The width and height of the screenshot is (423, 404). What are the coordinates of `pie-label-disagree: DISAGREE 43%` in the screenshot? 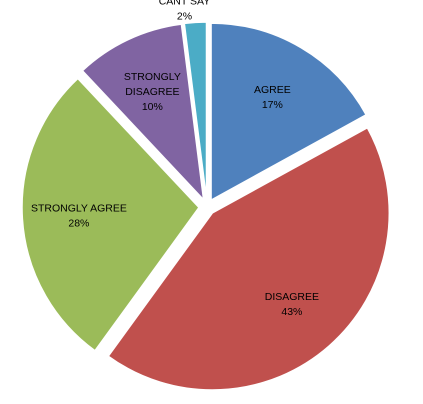 It's located at (292, 304).